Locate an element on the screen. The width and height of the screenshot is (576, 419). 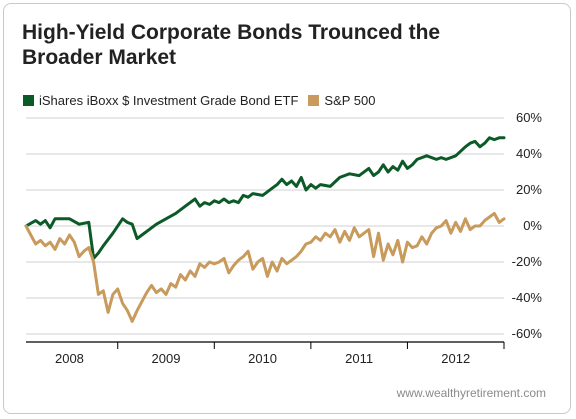
y-tick-label: -20% is located at coordinates (527, 261).